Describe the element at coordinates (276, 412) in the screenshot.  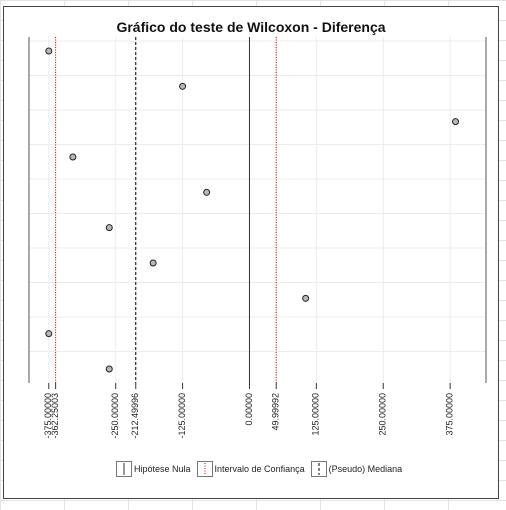
I see `x-tick-label: 49.99992` at that location.